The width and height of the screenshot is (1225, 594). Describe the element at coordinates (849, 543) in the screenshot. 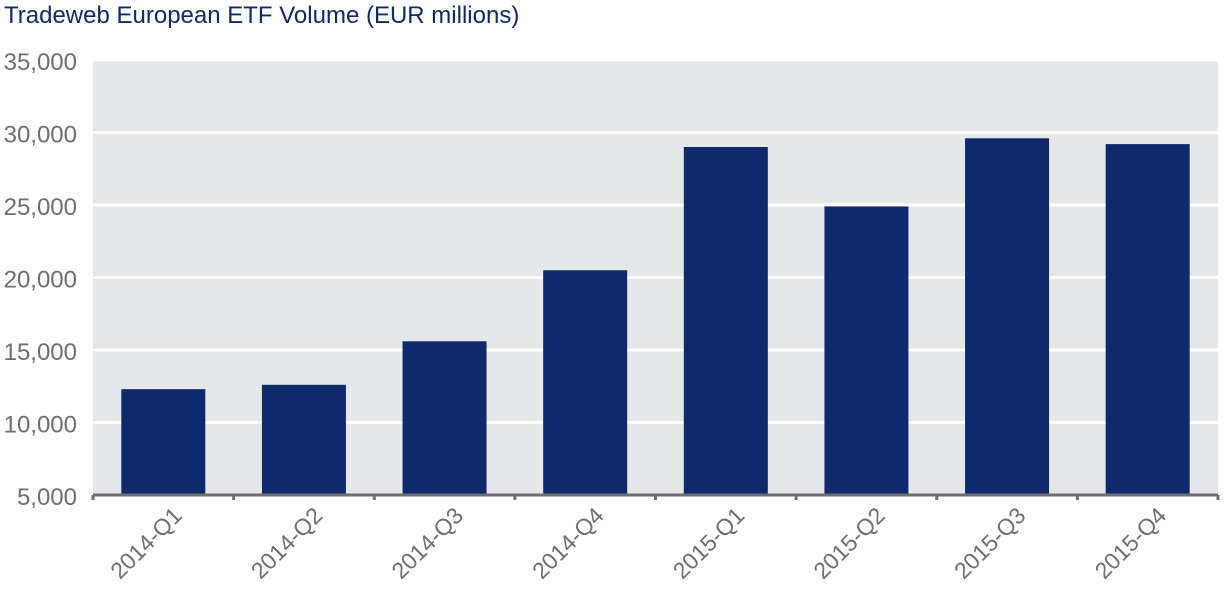

I see `x-tick-label: 2015-Q2` at that location.